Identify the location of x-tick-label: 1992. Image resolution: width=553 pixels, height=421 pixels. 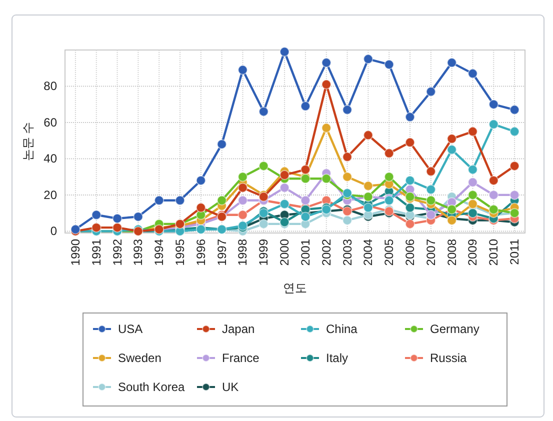
(117, 252).